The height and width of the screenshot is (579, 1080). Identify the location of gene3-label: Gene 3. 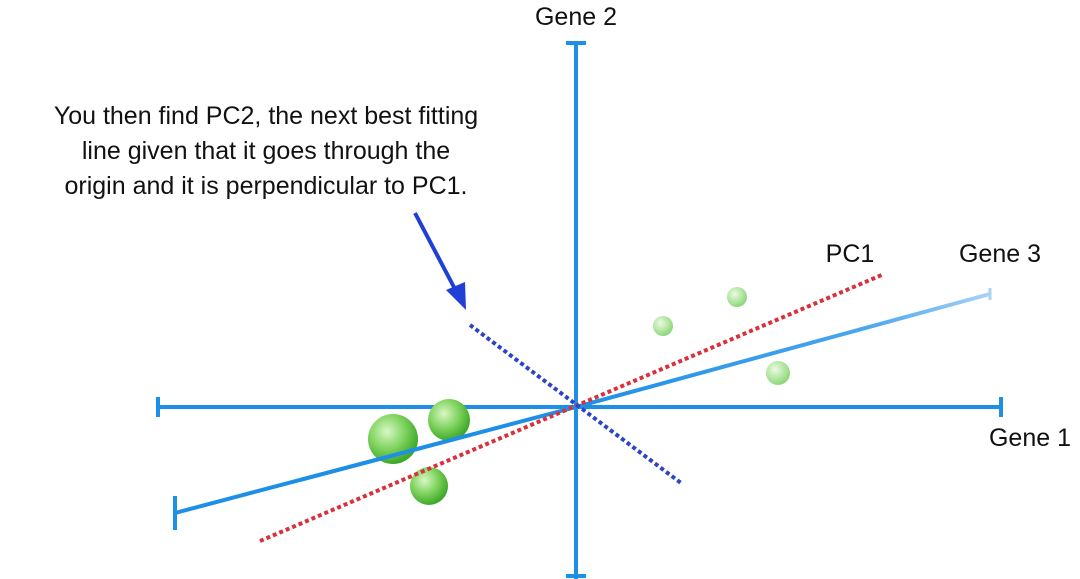
(1000, 254).